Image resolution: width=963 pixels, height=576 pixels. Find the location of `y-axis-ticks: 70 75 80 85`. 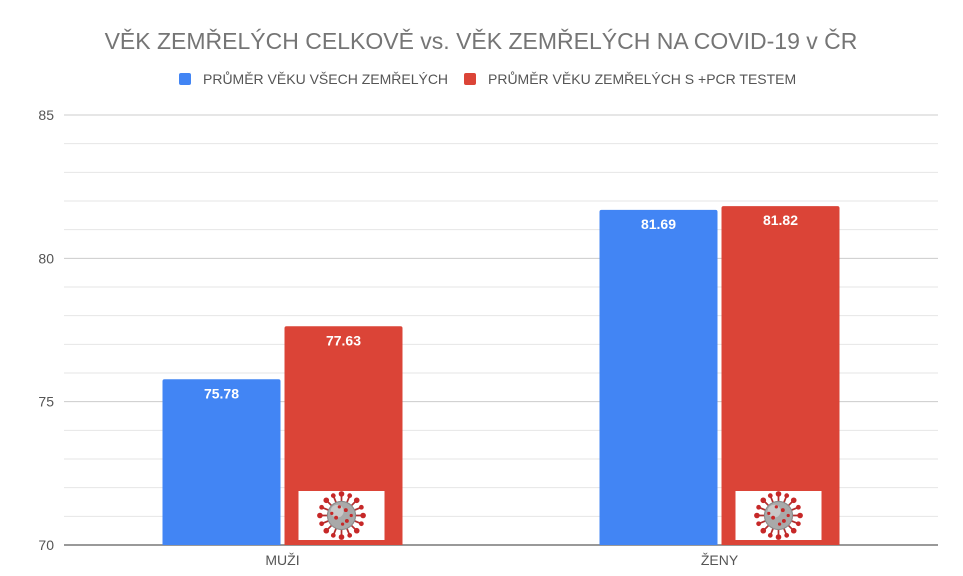

y-axis-ticks: 70 75 80 85 is located at coordinates (46, 330).